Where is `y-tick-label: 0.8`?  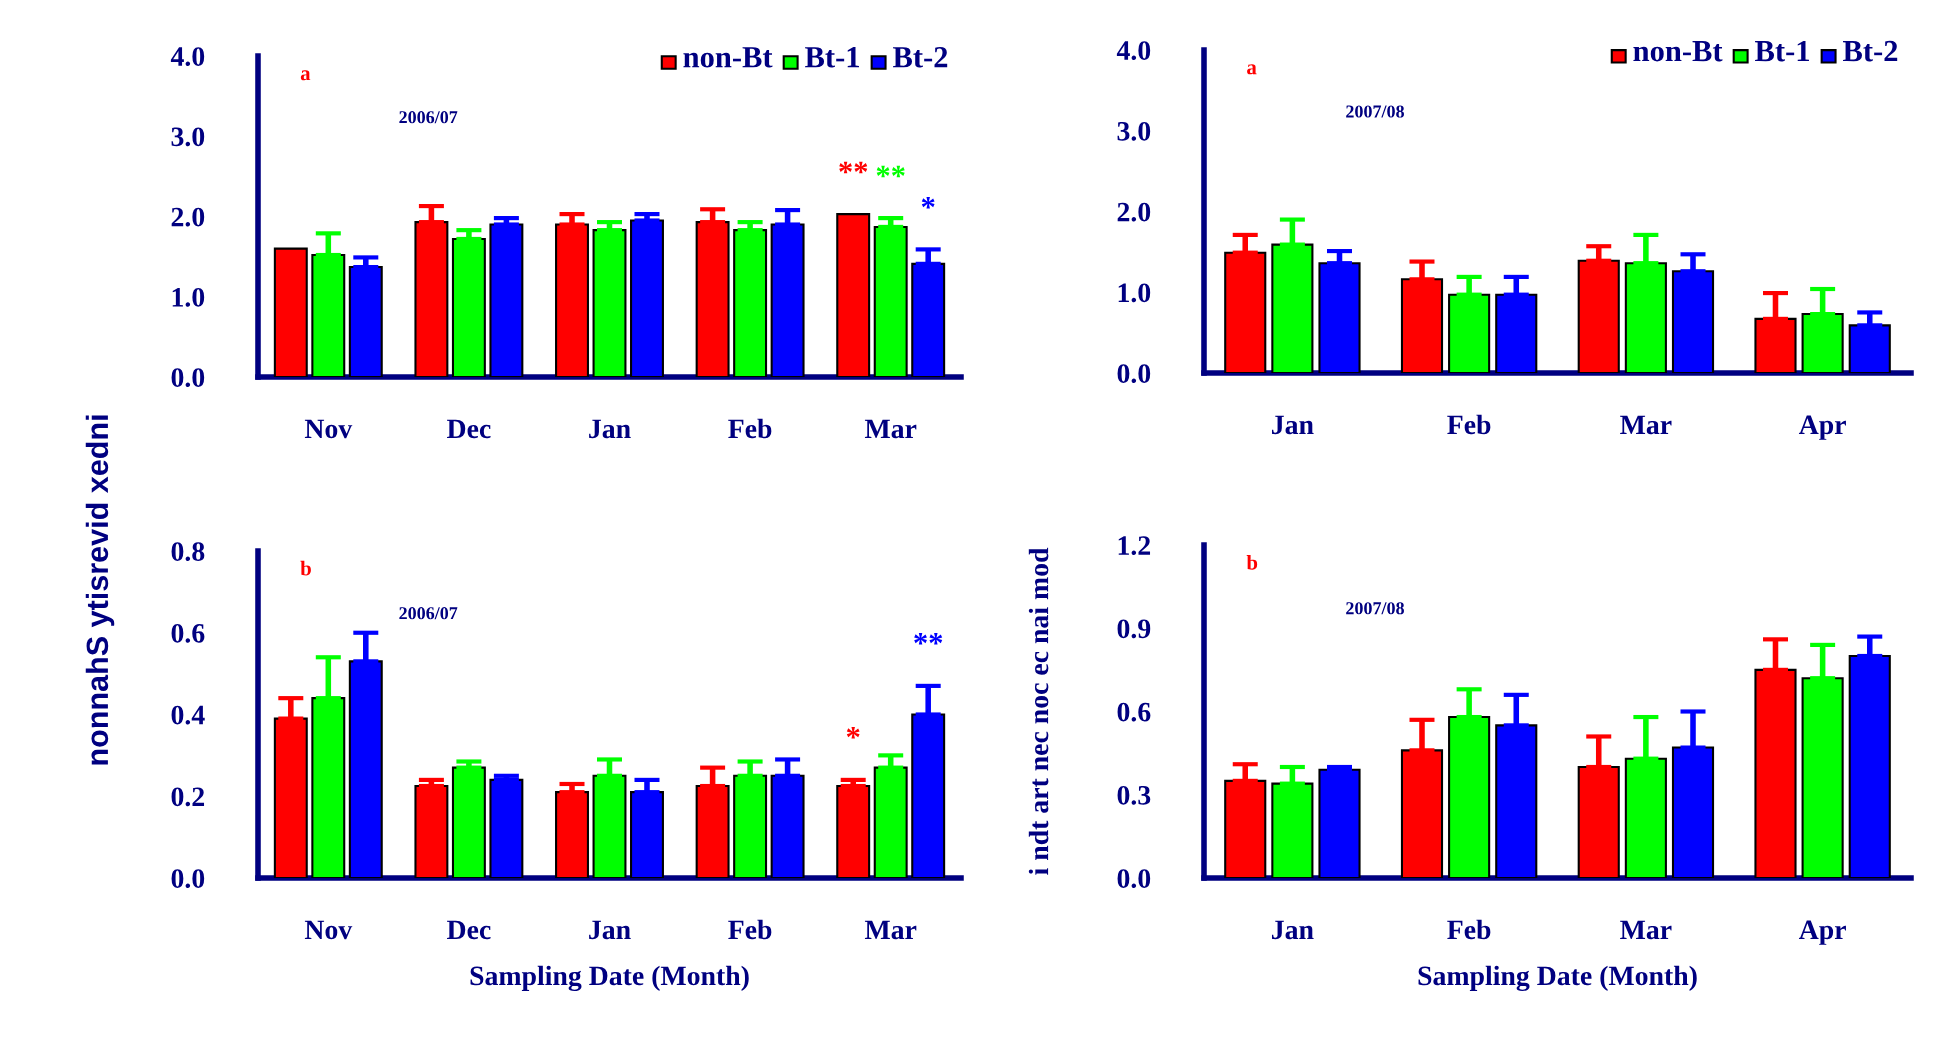 y-tick-label: 0.8 is located at coordinates (188, 552).